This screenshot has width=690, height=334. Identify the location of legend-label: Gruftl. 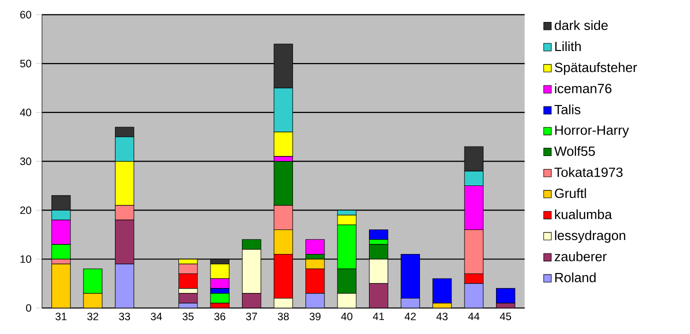
(570, 193).